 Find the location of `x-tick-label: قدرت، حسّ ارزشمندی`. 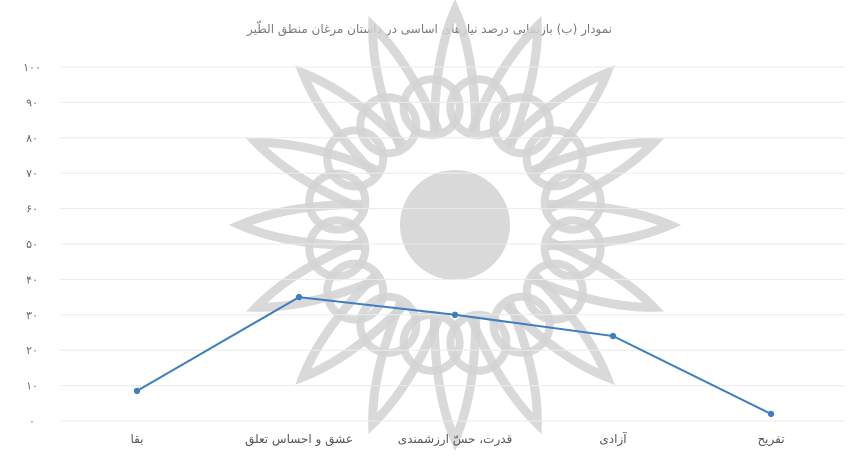

x-tick-label: قدرت، حسّ ارزشمندی is located at coordinates (455, 439).